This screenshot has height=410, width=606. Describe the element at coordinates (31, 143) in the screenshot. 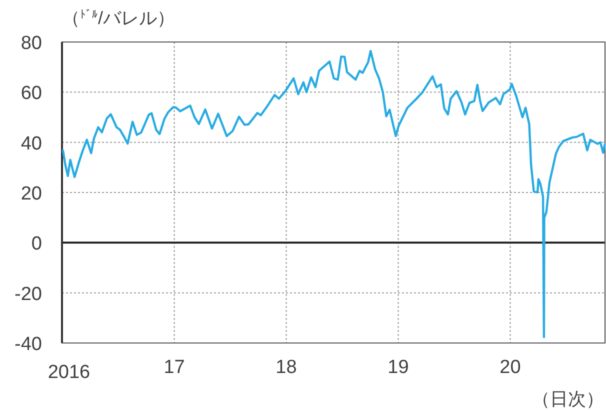

I see `y-tick-label: 40` at that location.